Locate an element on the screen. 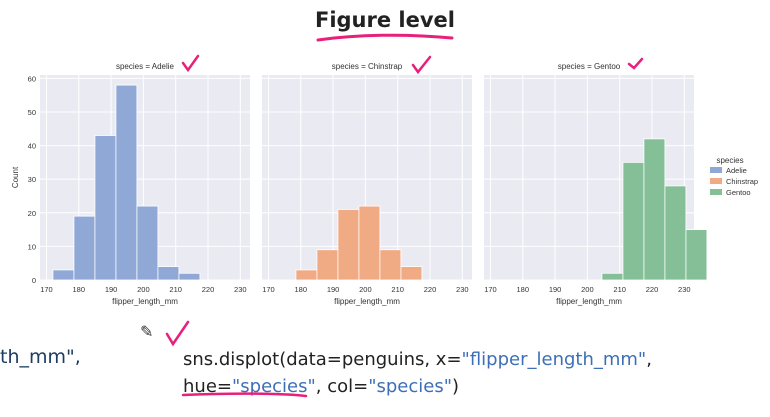  code-arg: , col= is located at coordinates (342, 386).